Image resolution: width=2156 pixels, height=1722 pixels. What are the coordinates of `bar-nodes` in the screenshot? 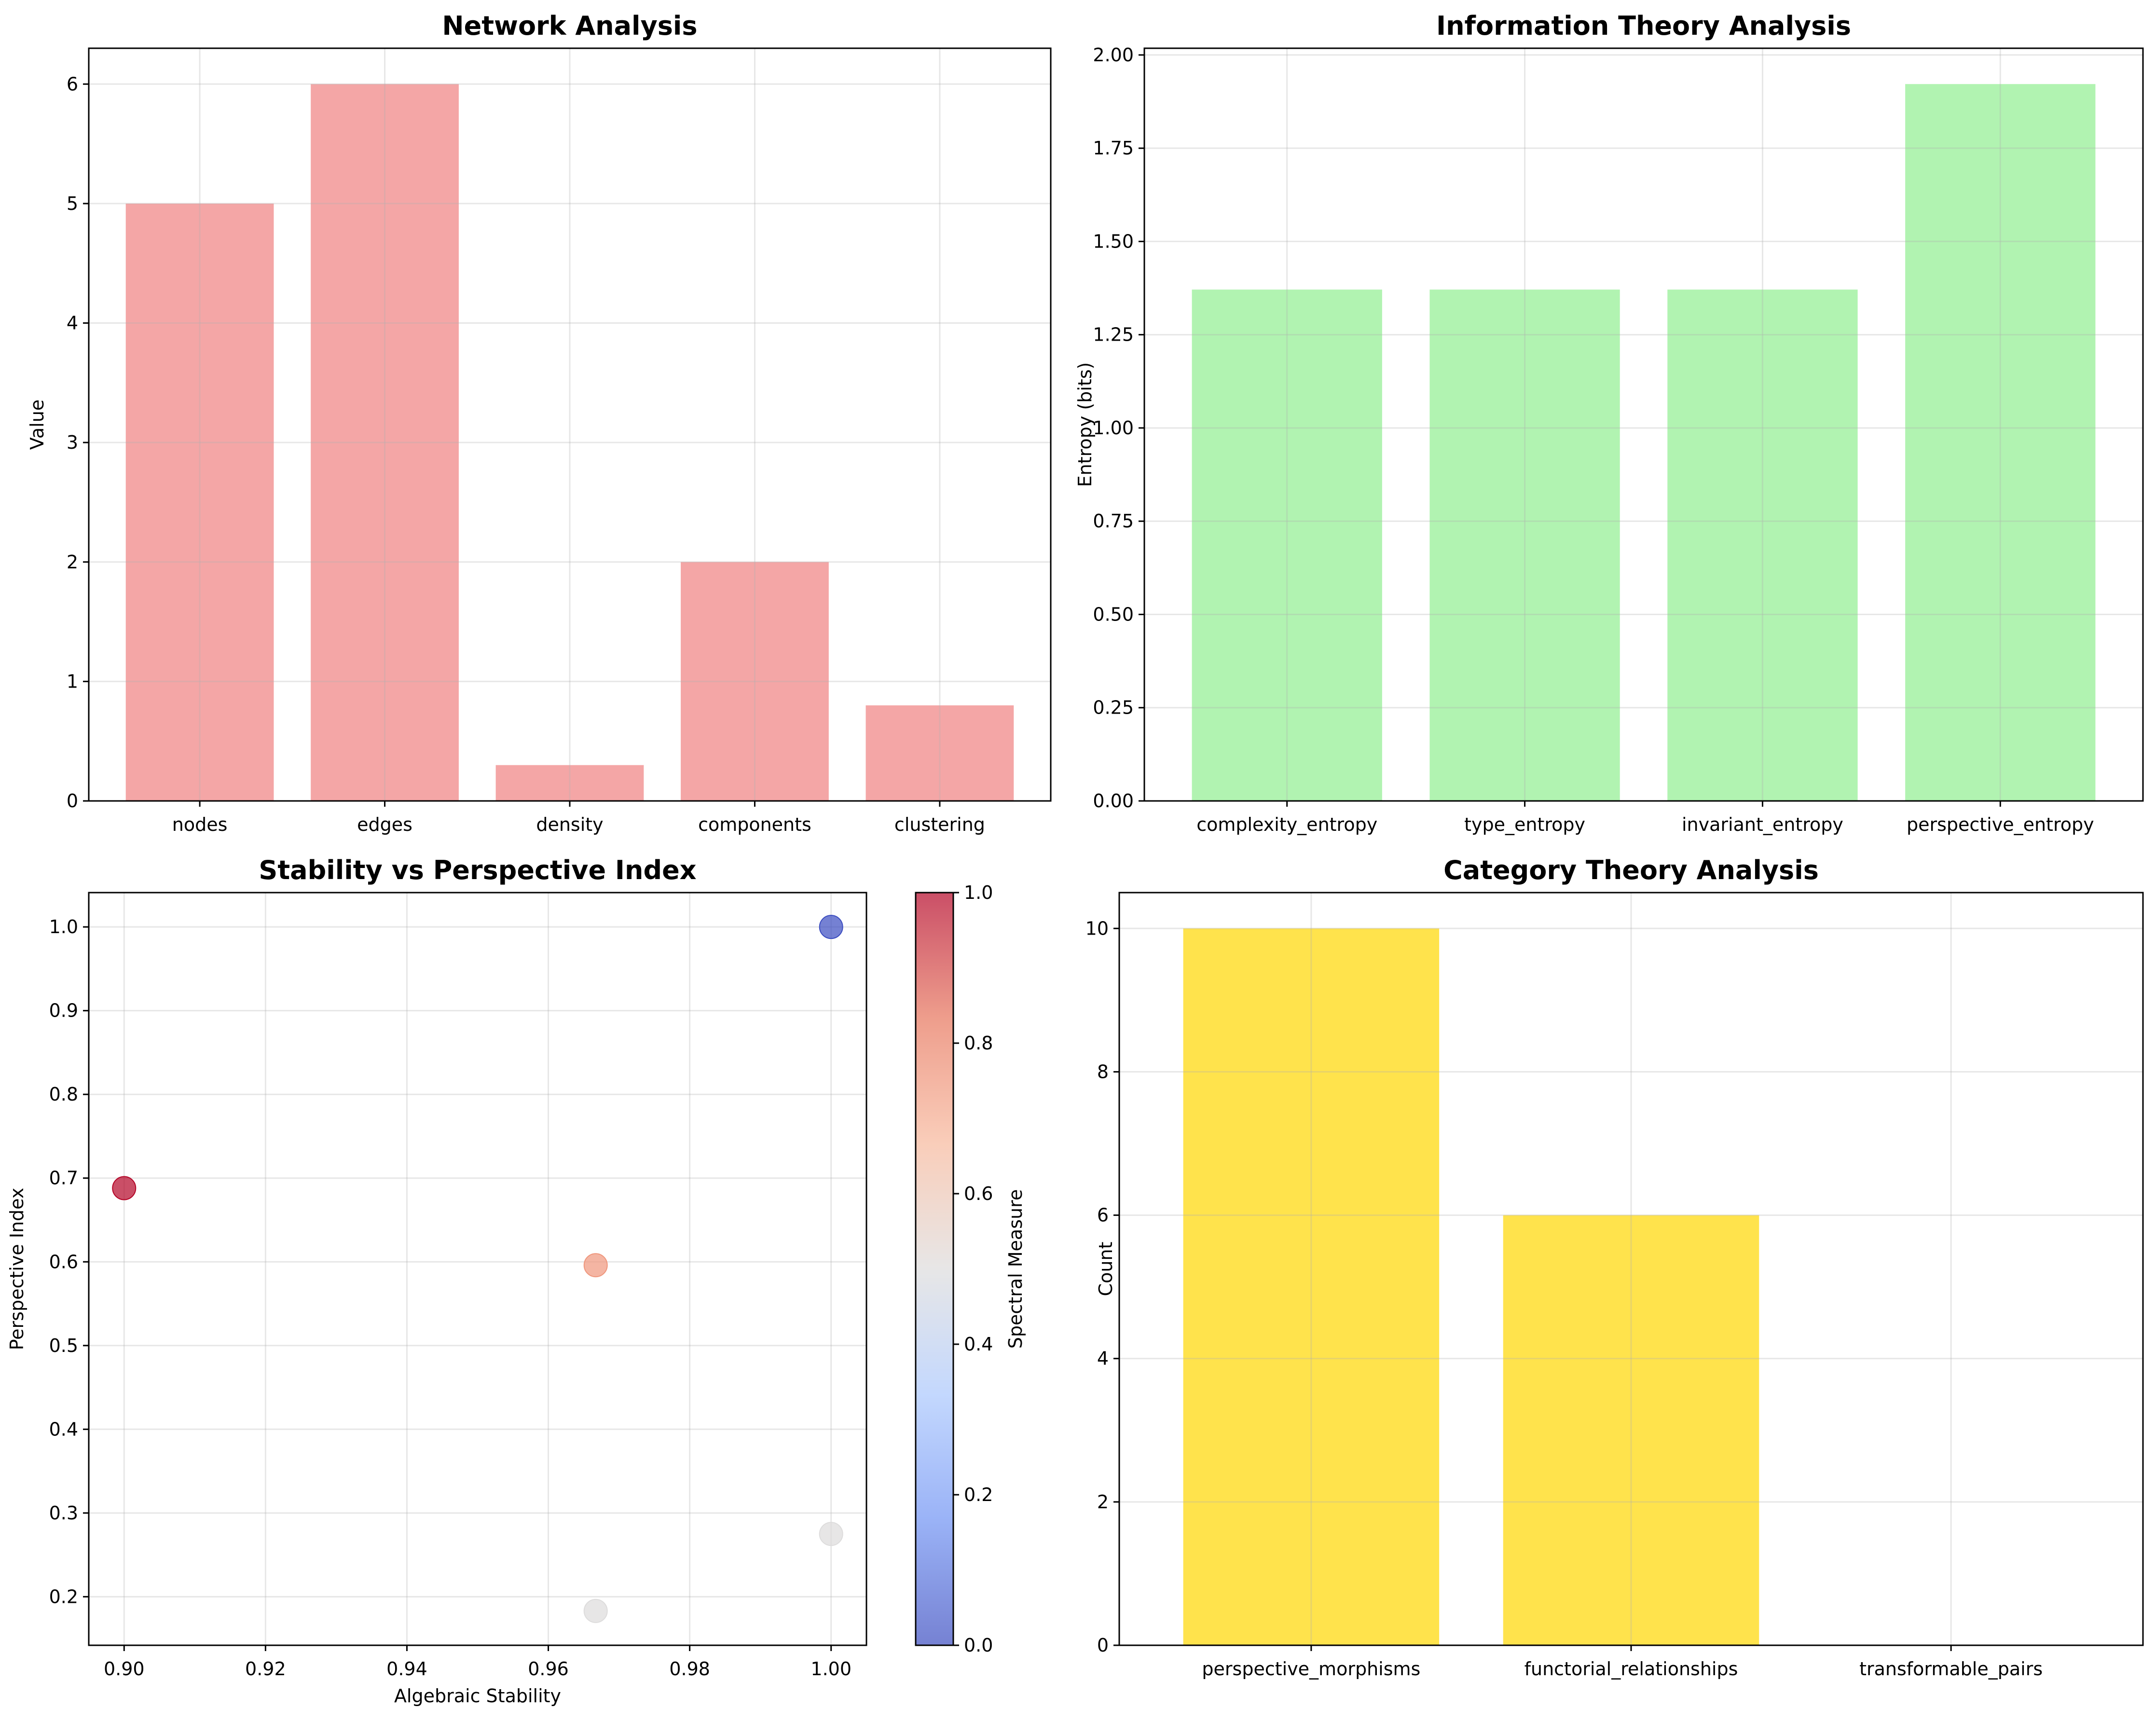 It's located at (199, 502).